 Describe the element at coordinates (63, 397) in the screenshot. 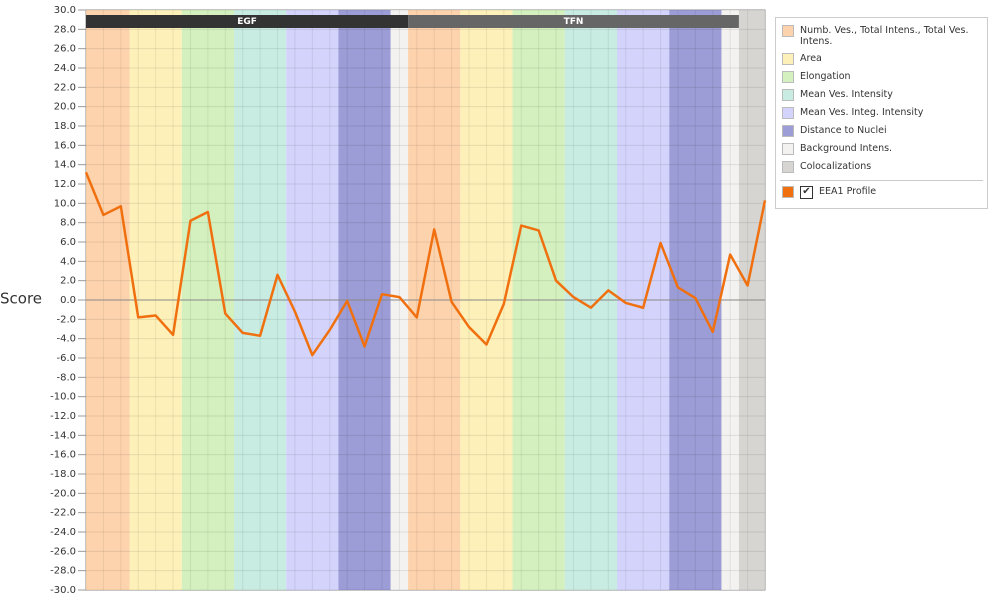

I see `y-tick-label: -10.0` at that location.